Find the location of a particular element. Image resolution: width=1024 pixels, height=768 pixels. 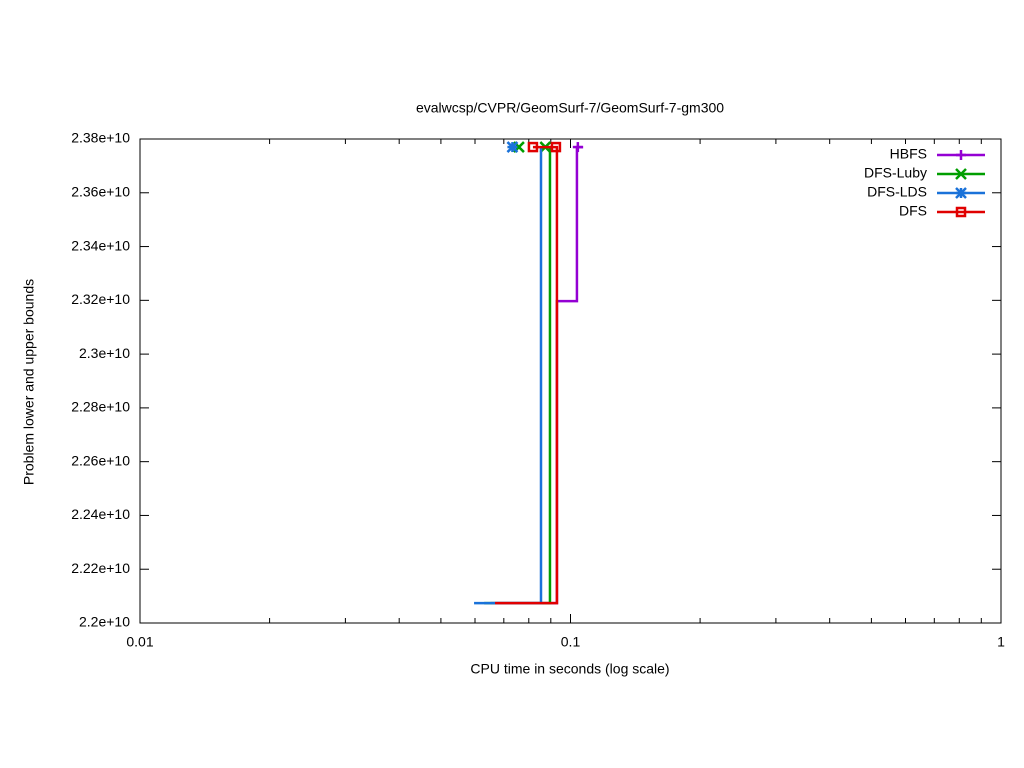

y-tick-label: 2.26e+10 is located at coordinates (100, 460).